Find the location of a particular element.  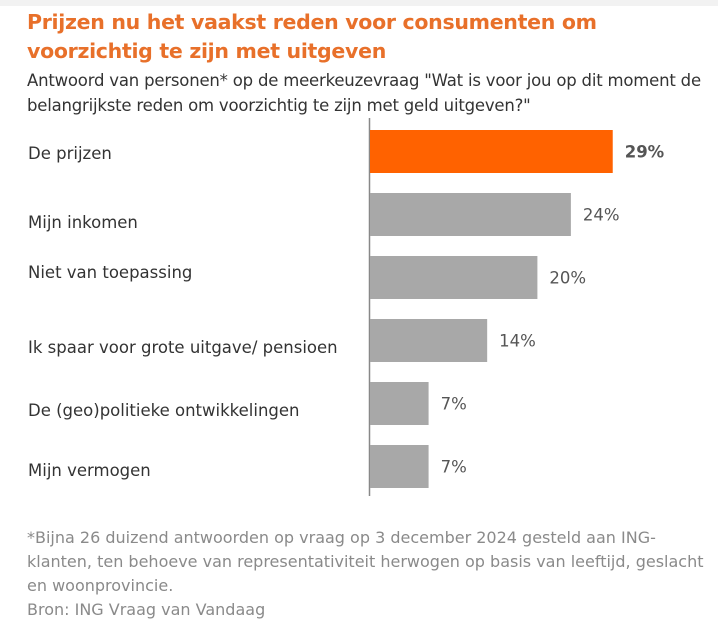

category-label: Ik spaar voor grote uitgave/ pensioen is located at coordinates (183, 347).